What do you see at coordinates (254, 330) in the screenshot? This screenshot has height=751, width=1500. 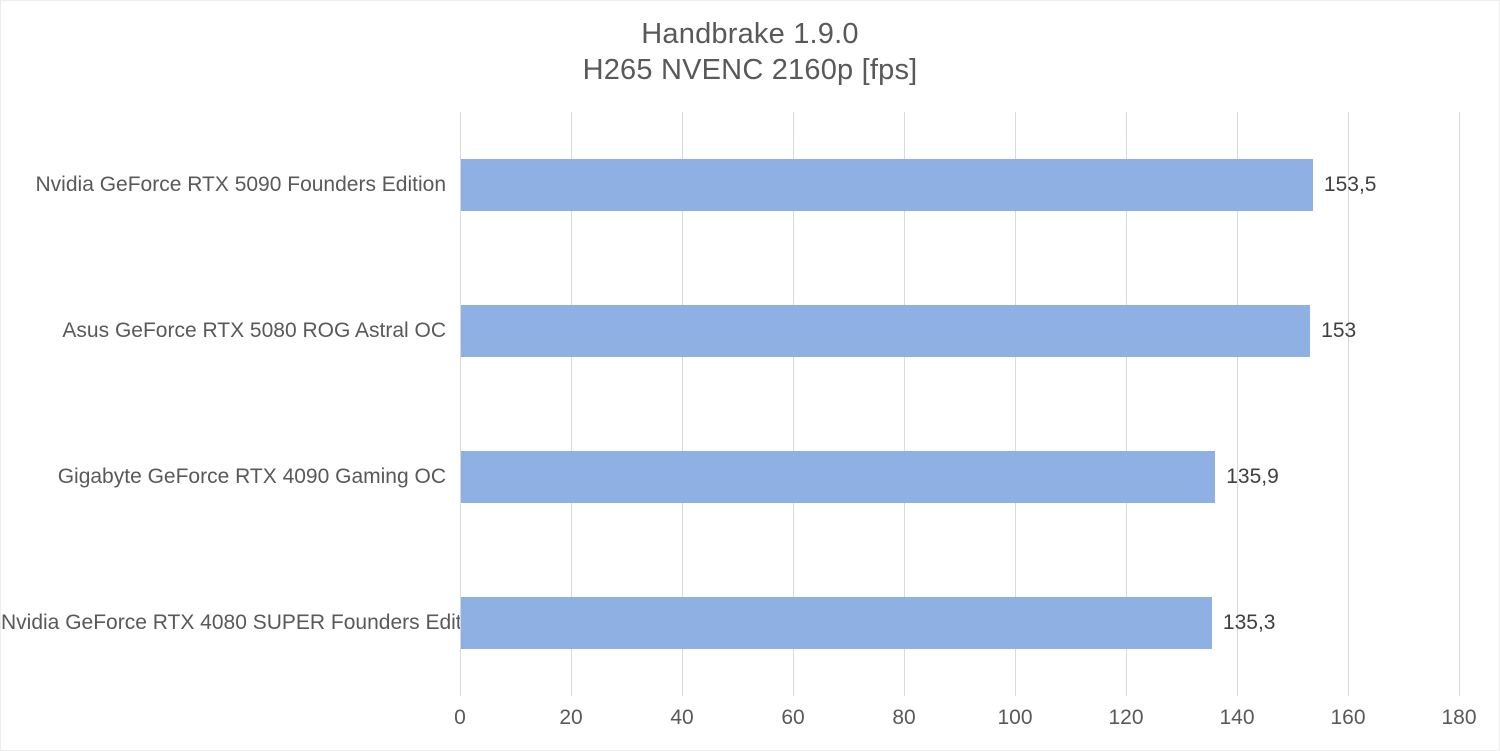 I see `category-label: Asus GeForce RTX 5080 ROG Astral OC` at bounding box center [254, 330].